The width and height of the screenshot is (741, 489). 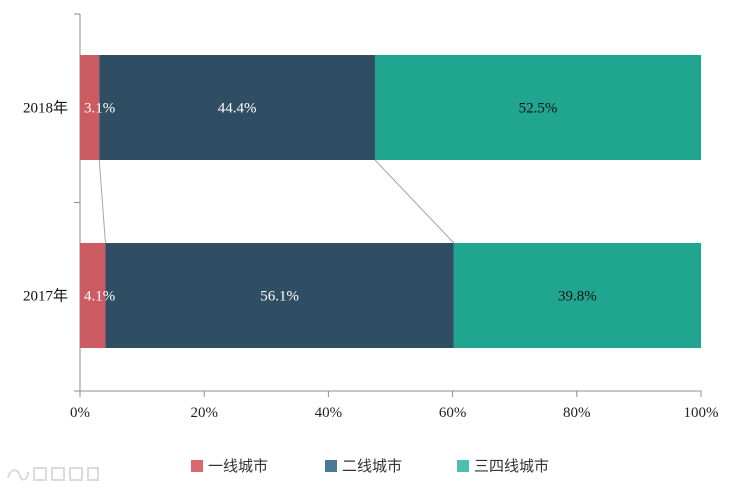 I want to click on data-label: 44.4%, so click(x=237, y=109).